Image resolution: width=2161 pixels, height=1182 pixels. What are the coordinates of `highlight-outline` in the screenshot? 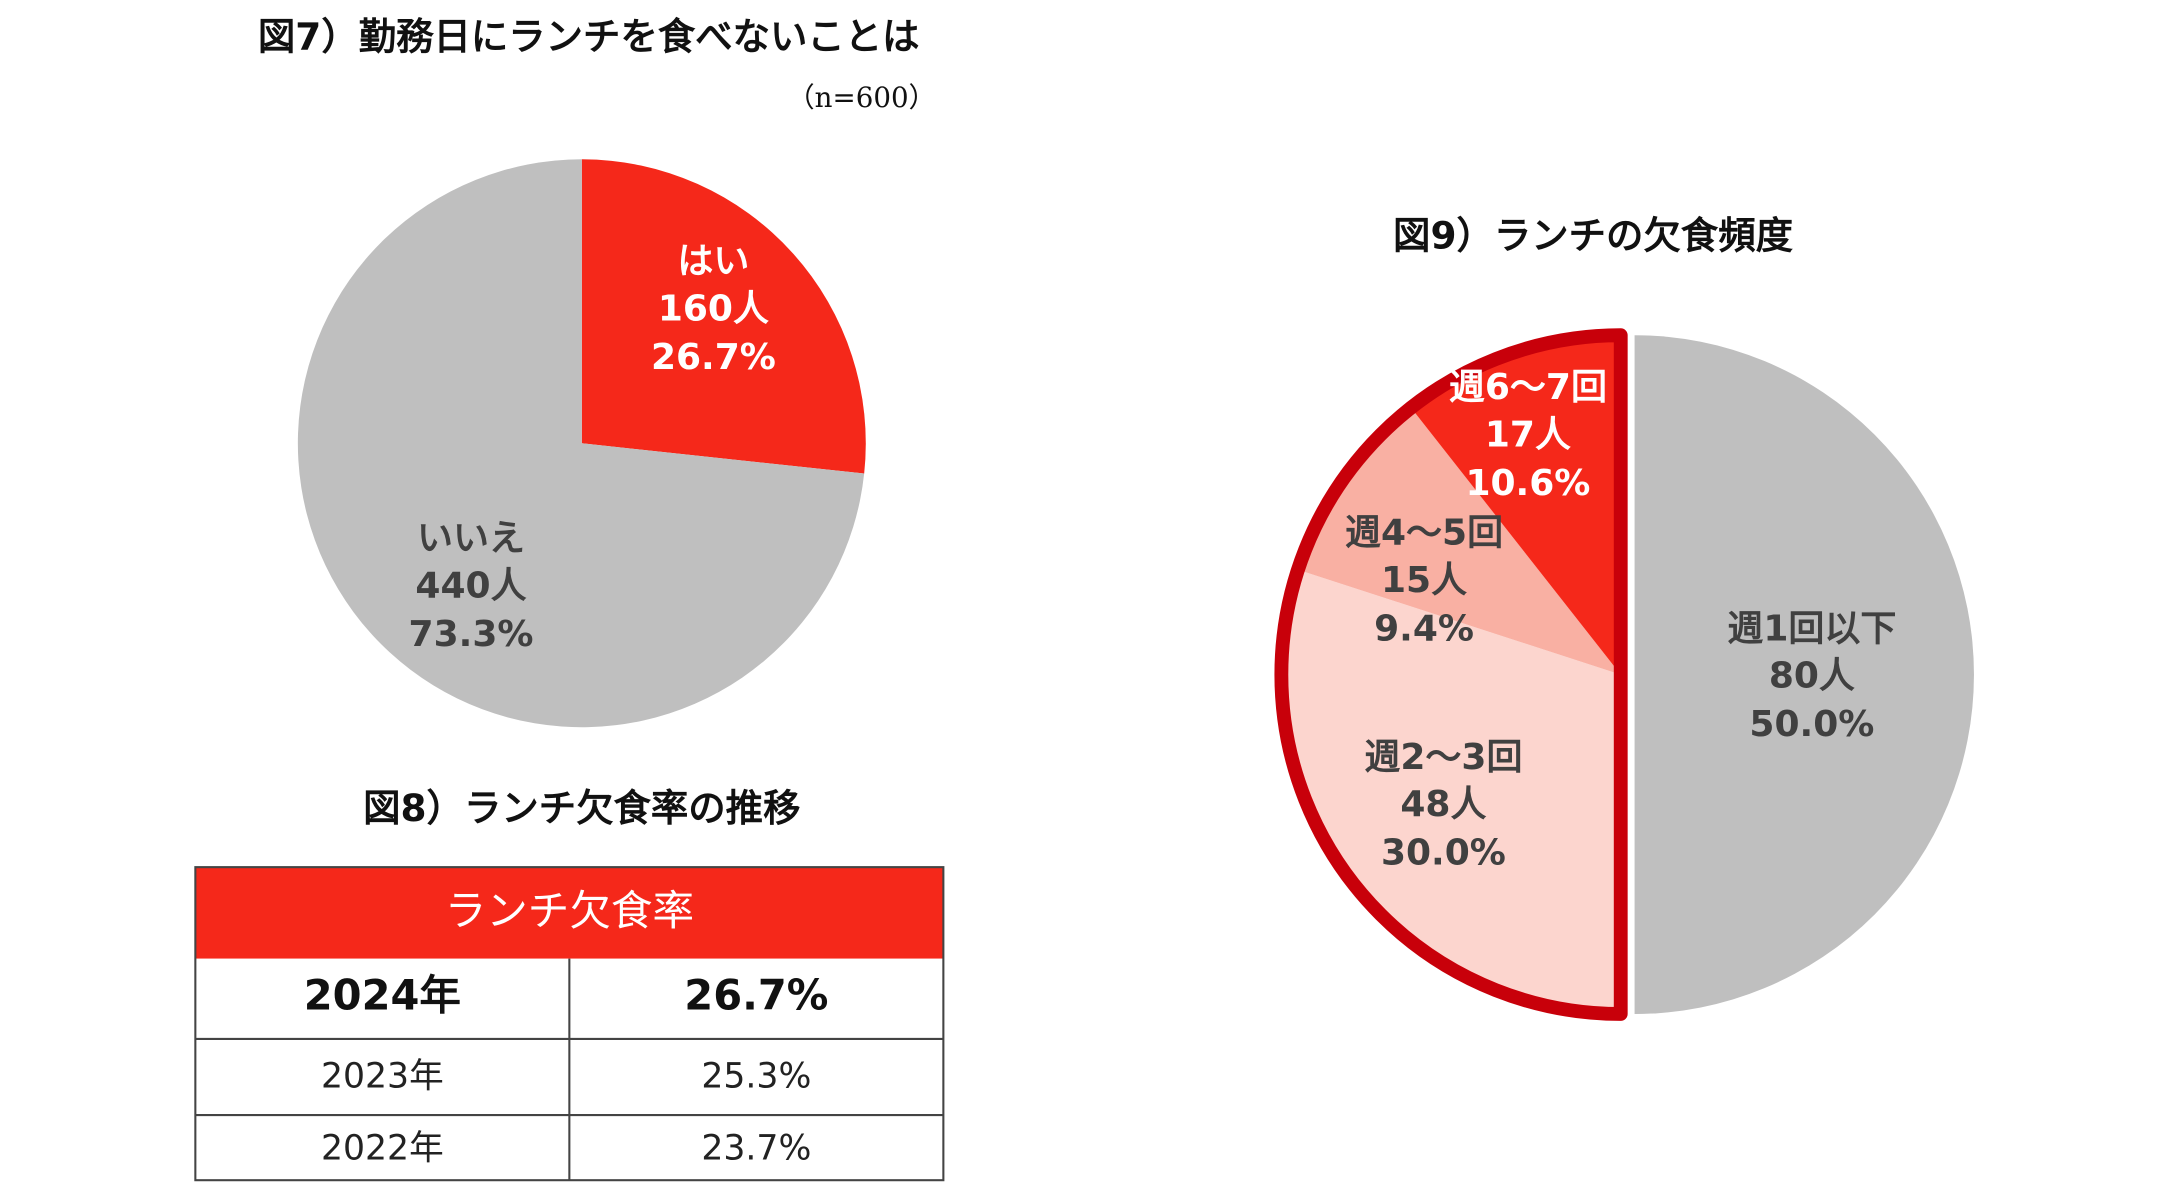 It's located at (1451, 674).